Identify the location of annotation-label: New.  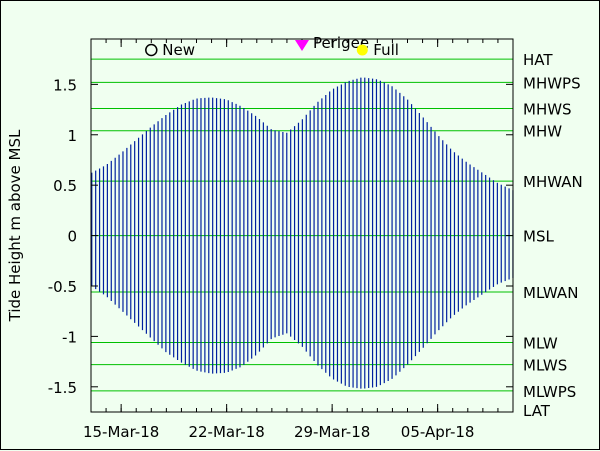
(178, 50).